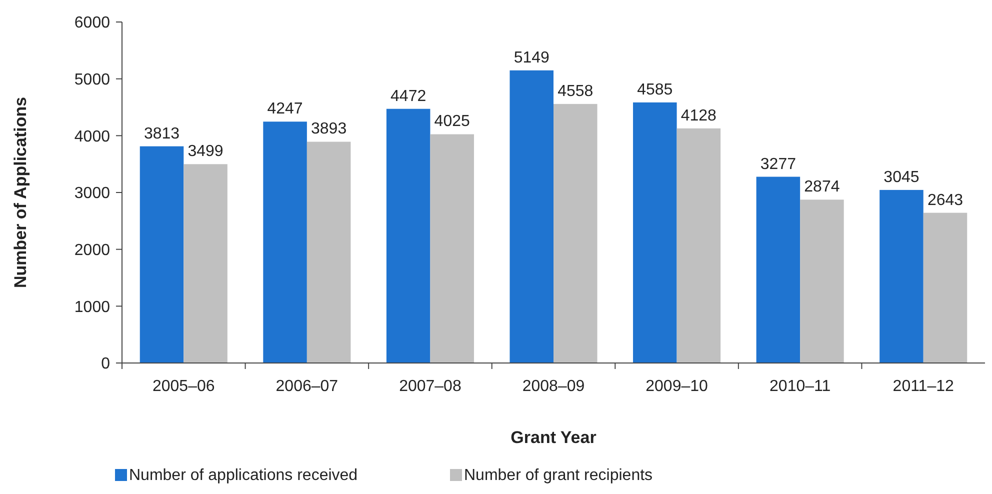  What do you see at coordinates (677, 386) in the screenshot?
I see `x-tick-label: 2009–10` at bounding box center [677, 386].